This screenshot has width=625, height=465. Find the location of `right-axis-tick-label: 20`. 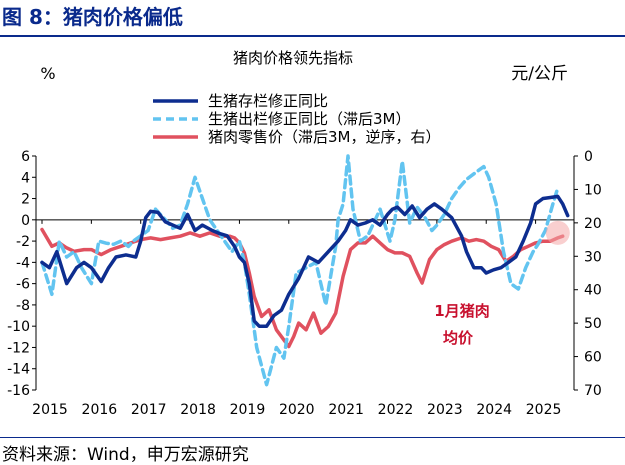

right-axis-tick-label: 20 is located at coordinates (593, 224).